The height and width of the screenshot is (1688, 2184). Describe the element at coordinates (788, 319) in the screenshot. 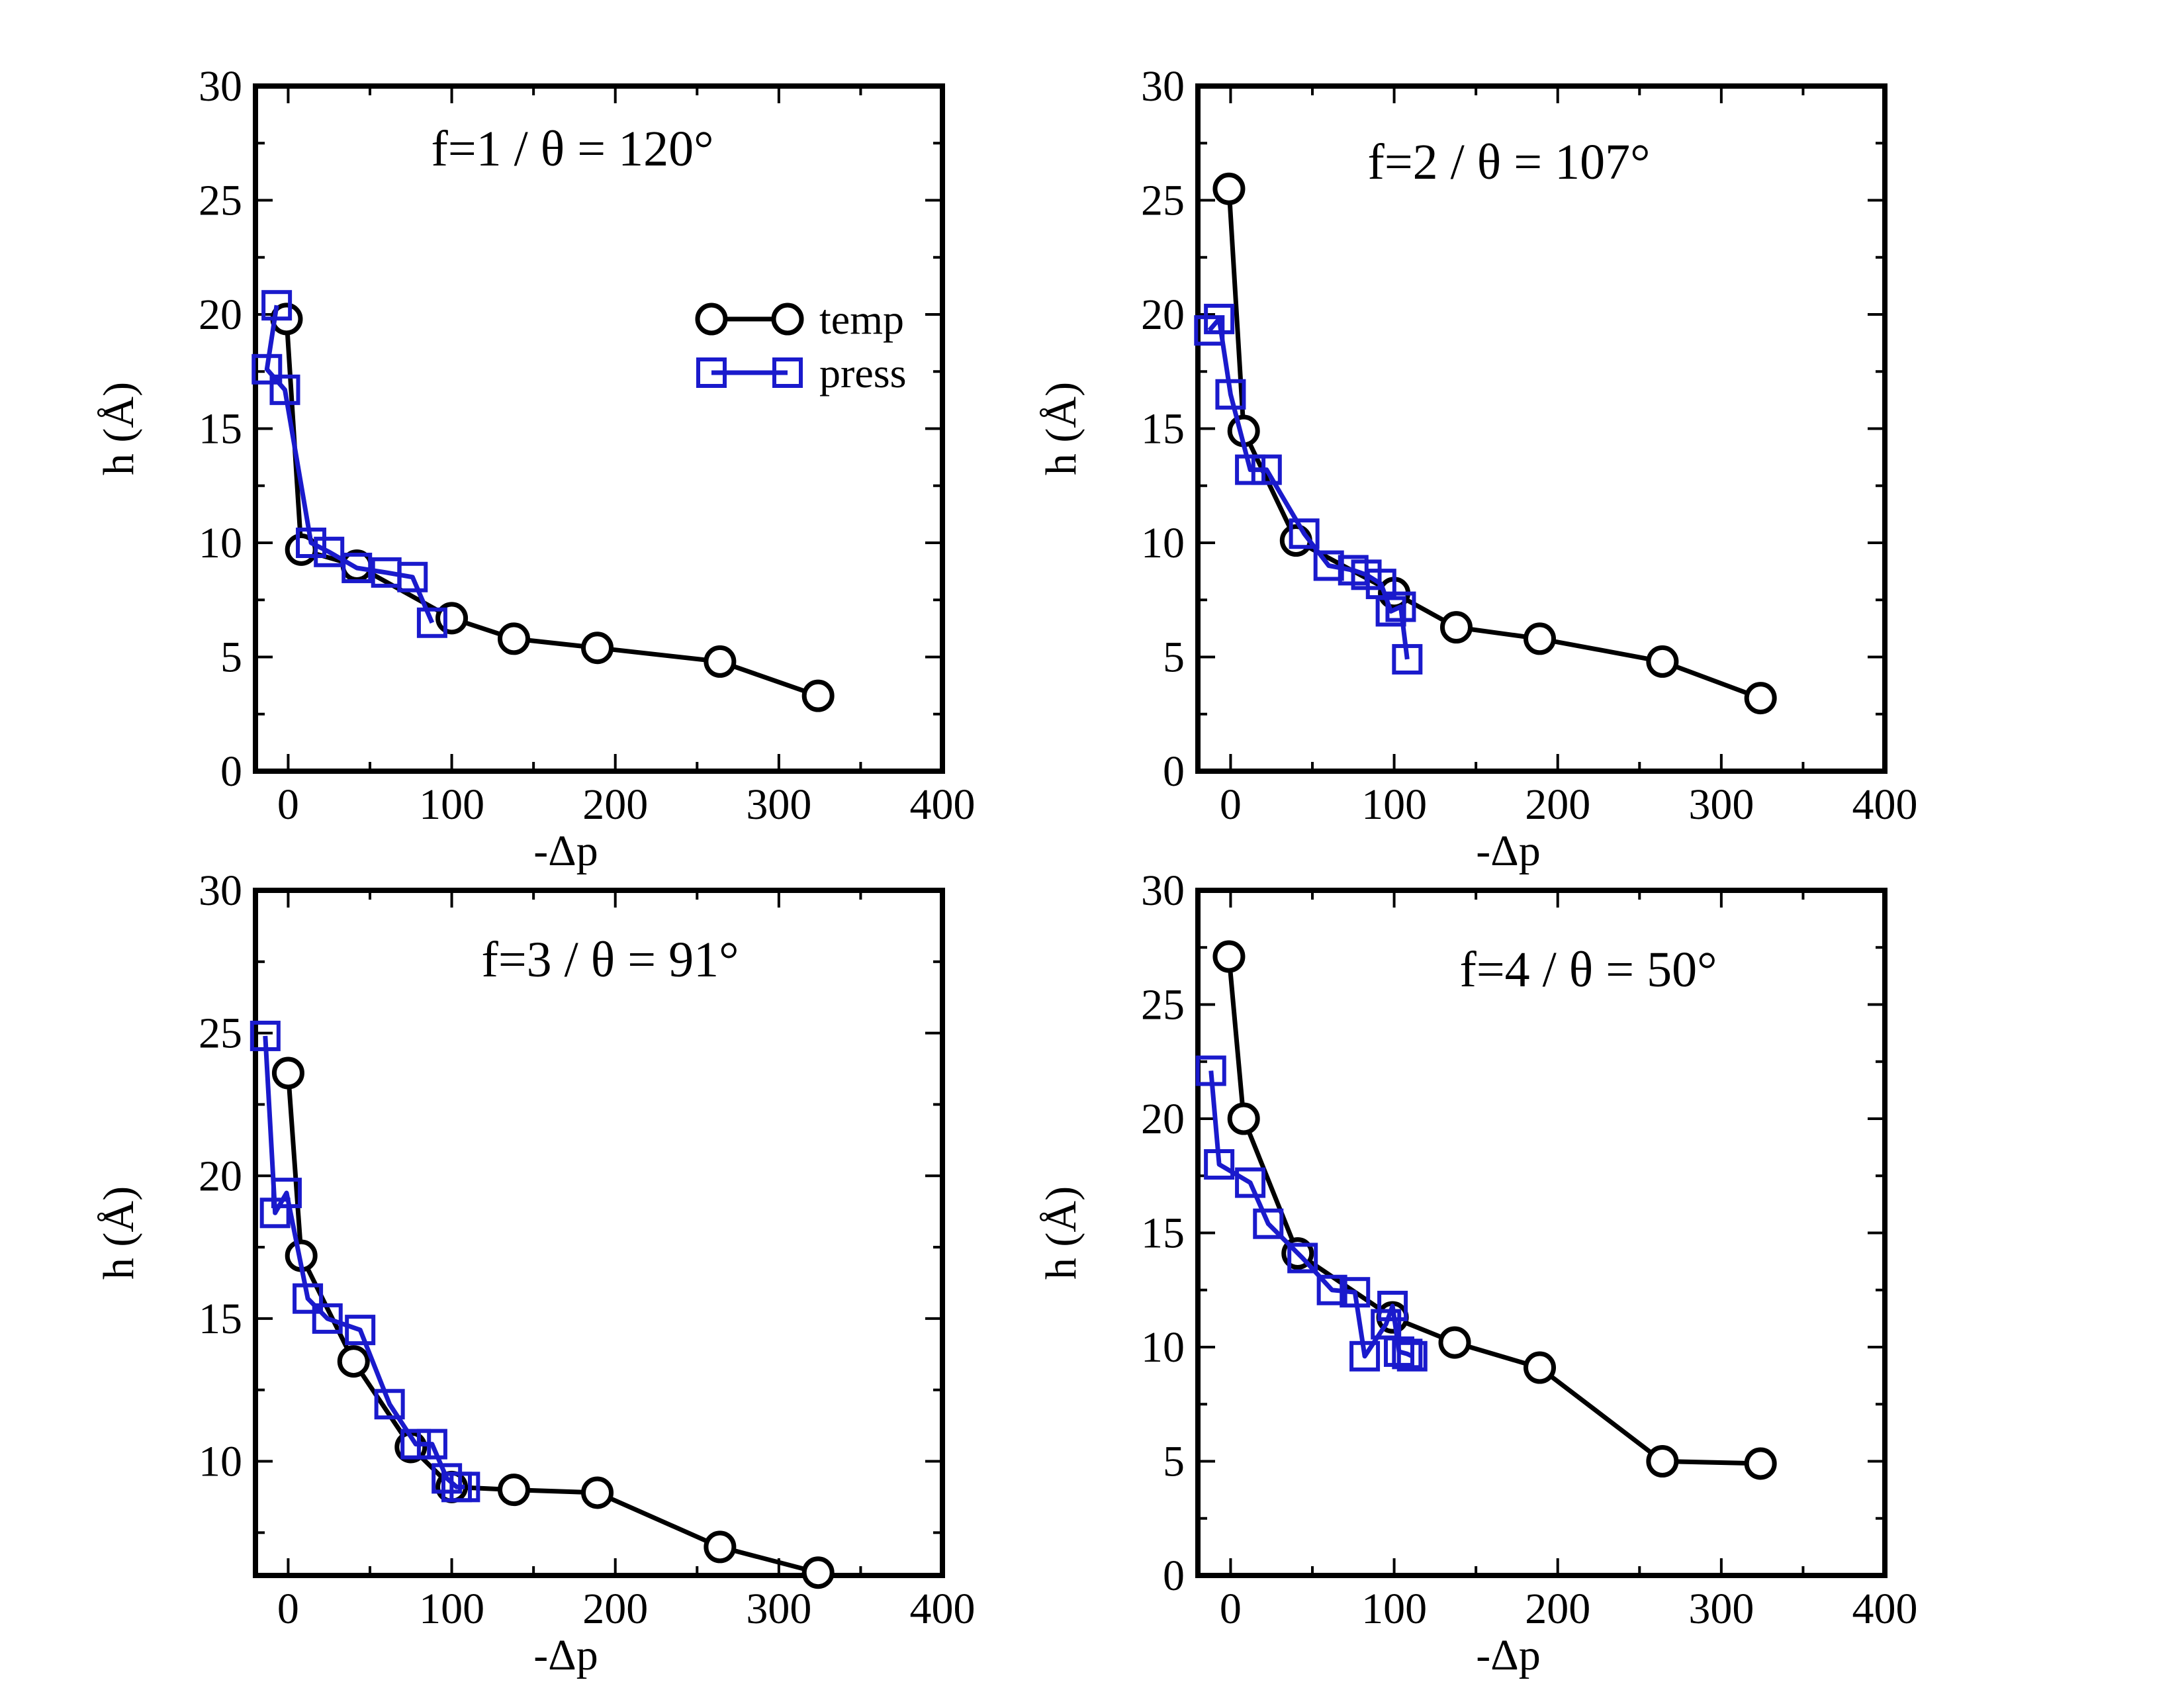

I see `legend-temp-marker` at that location.